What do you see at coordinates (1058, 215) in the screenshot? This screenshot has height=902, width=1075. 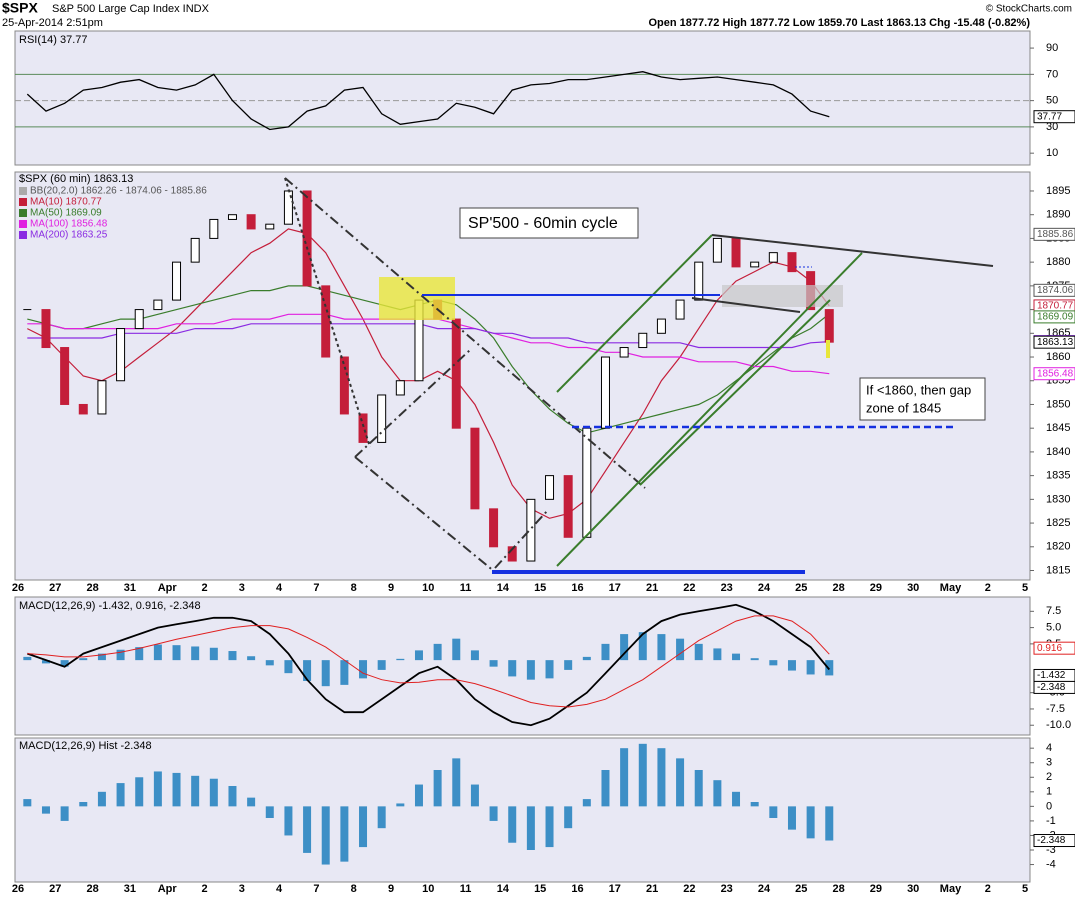 I see `y-tick-label: 1890` at bounding box center [1058, 215].